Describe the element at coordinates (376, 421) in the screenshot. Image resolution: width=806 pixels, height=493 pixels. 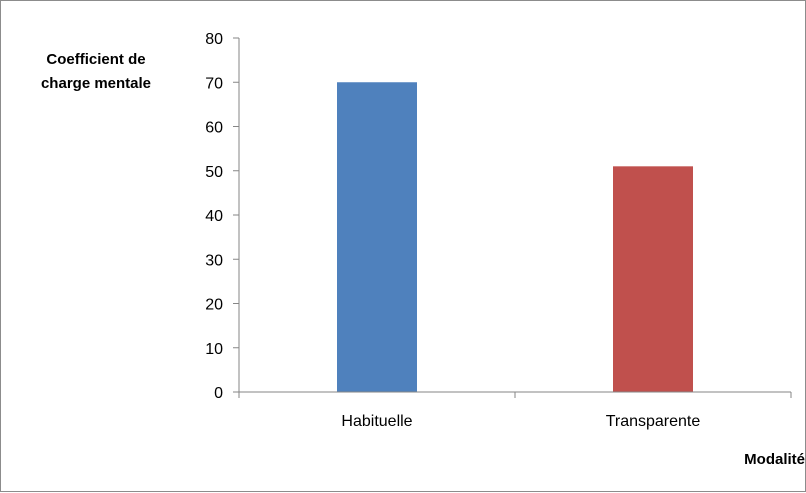
I see `x-tick-label: Habituelle` at that location.